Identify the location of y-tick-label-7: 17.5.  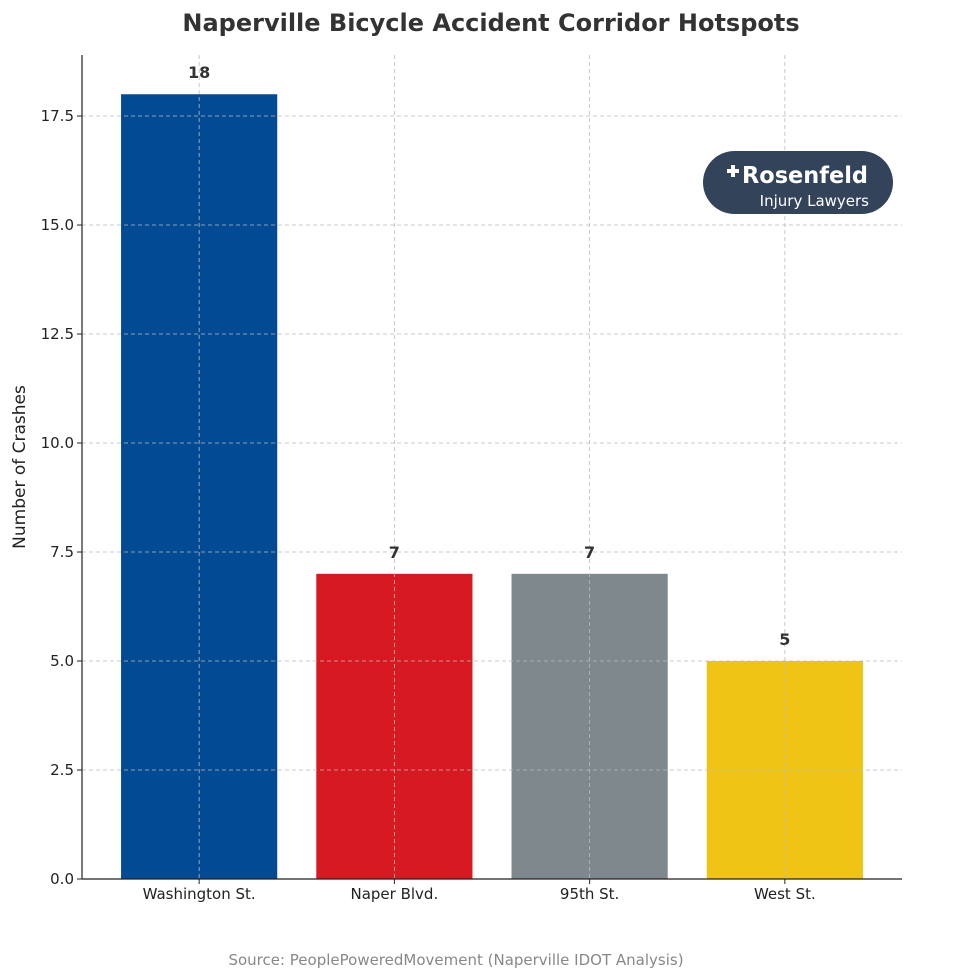
(57, 116).